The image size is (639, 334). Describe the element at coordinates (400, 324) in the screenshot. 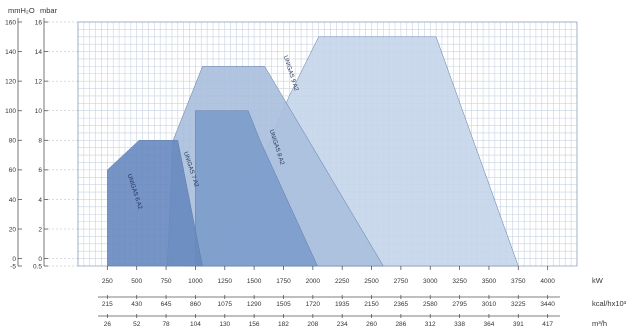

I see `x-tick-label: 286` at that location.